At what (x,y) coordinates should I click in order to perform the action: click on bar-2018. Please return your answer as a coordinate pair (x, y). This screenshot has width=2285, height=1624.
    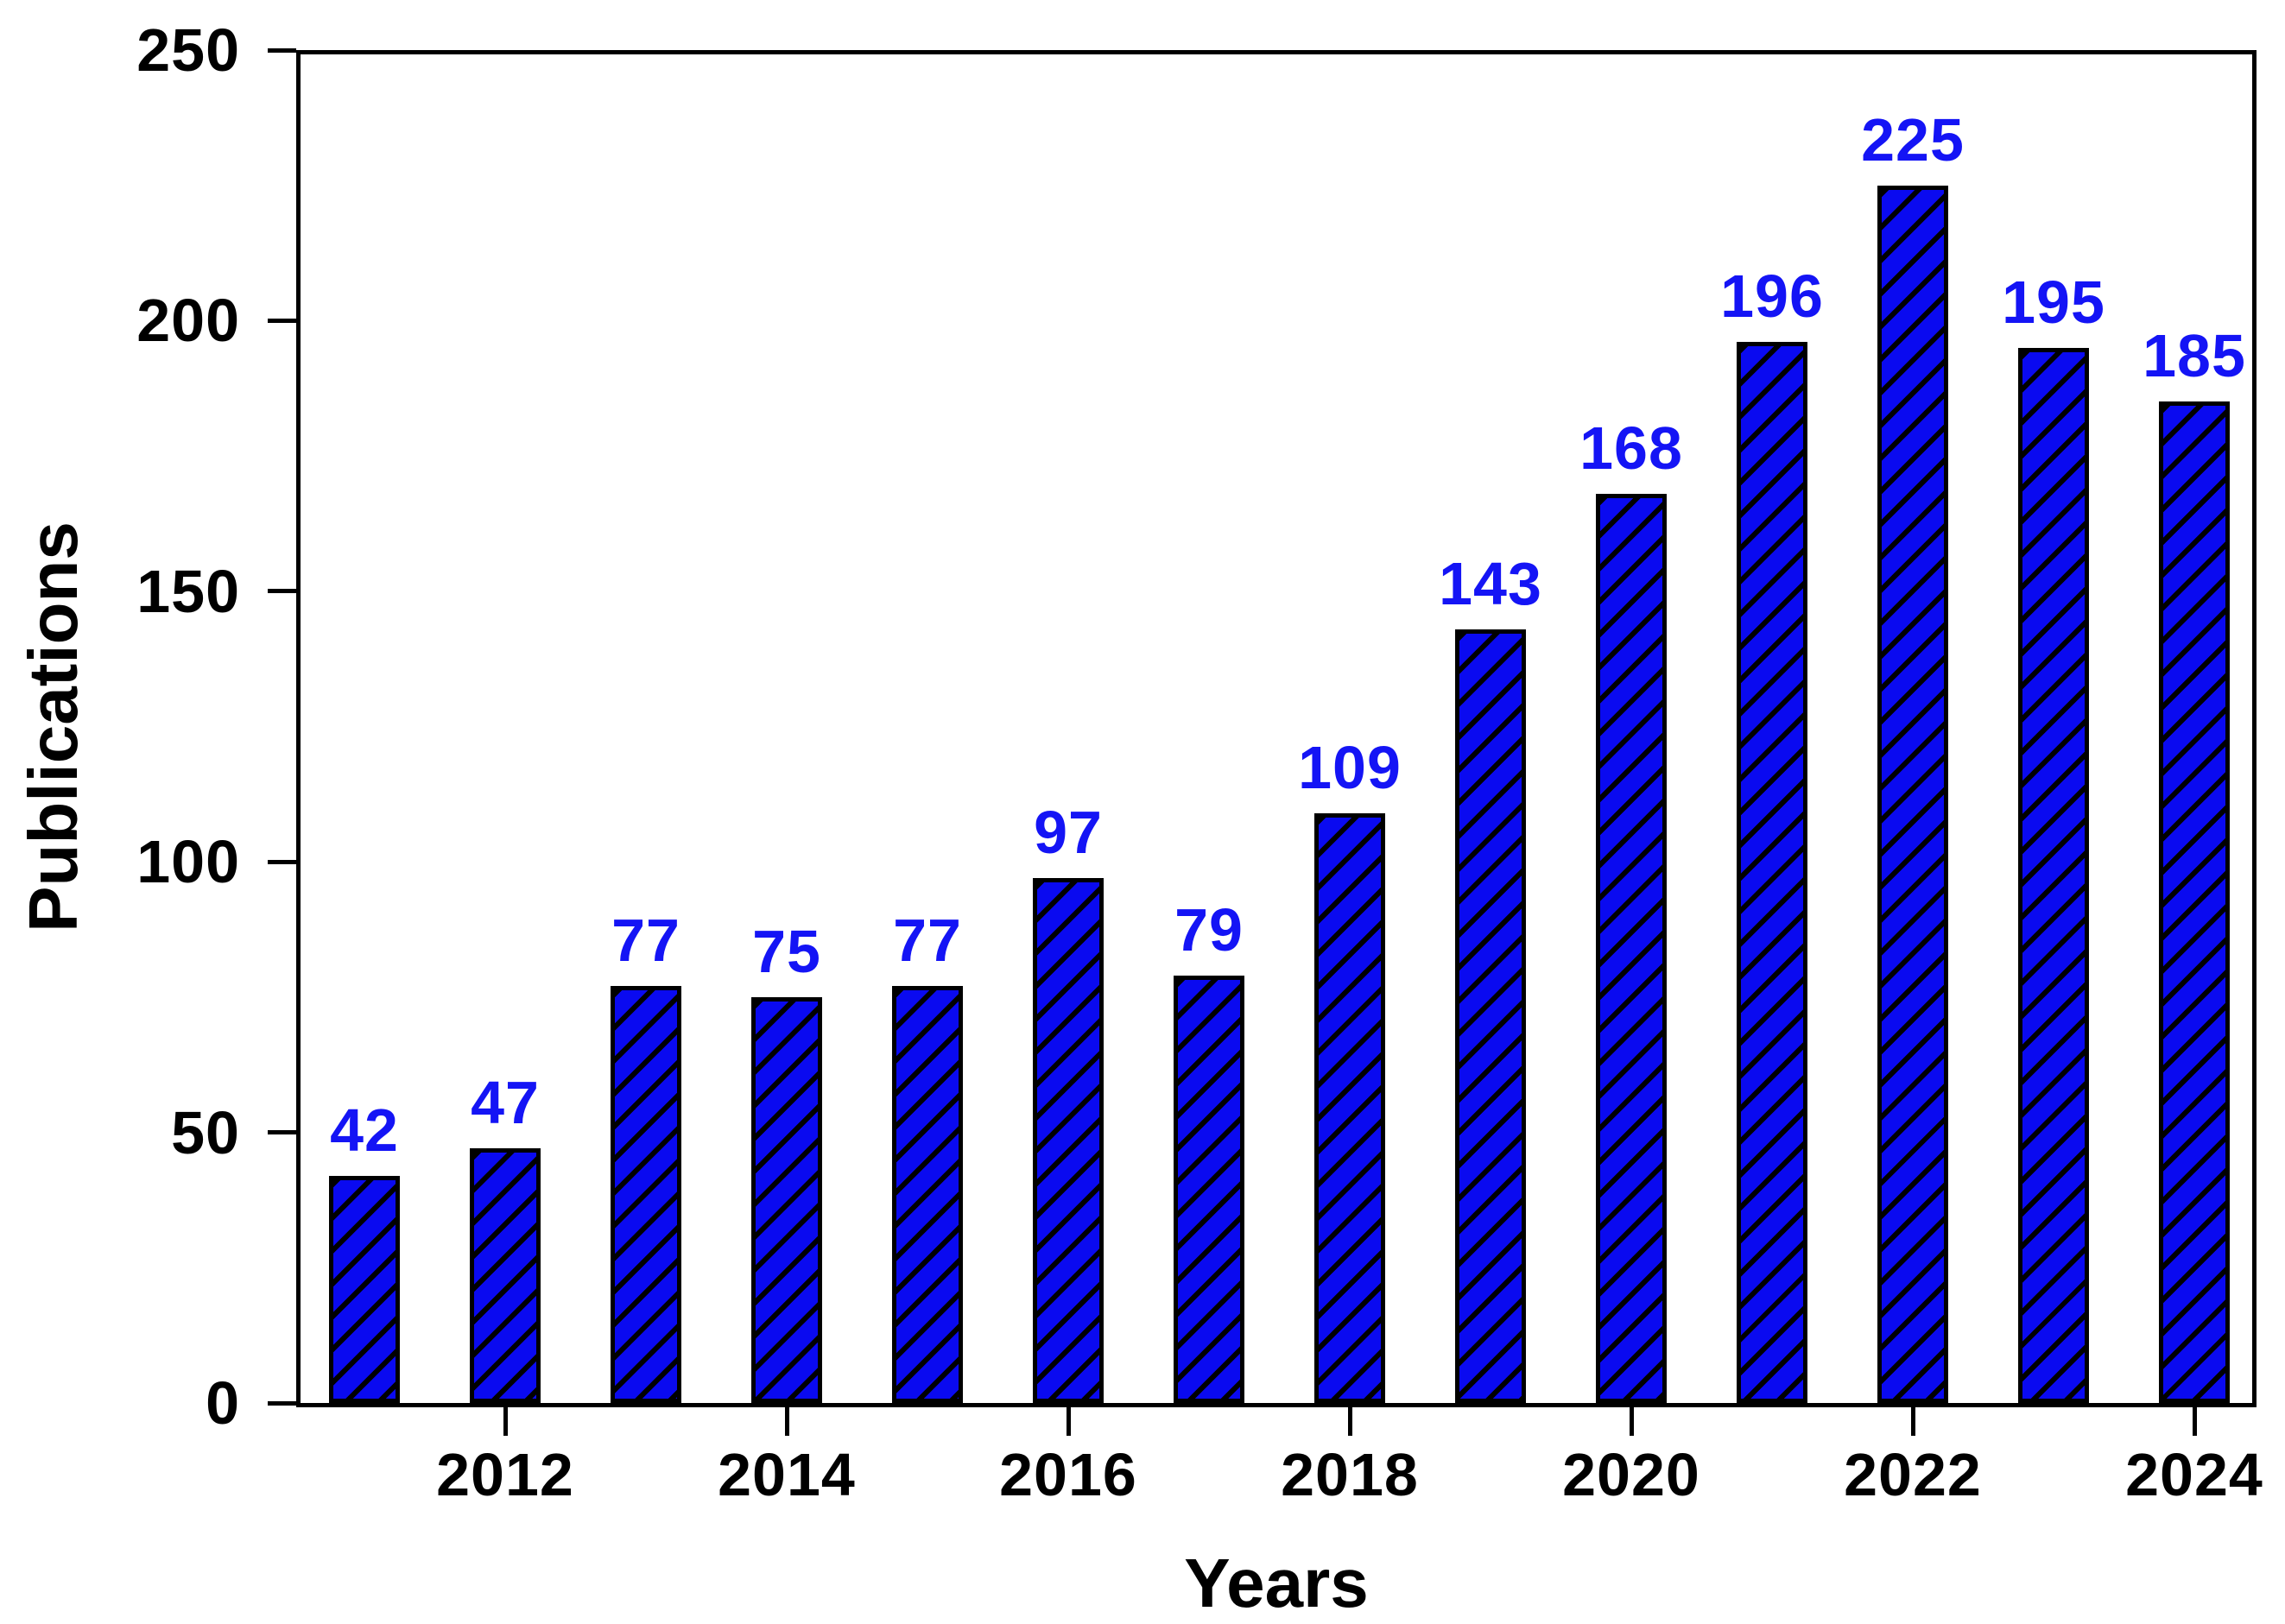
    Looking at the image, I should click on (1349, 1107).